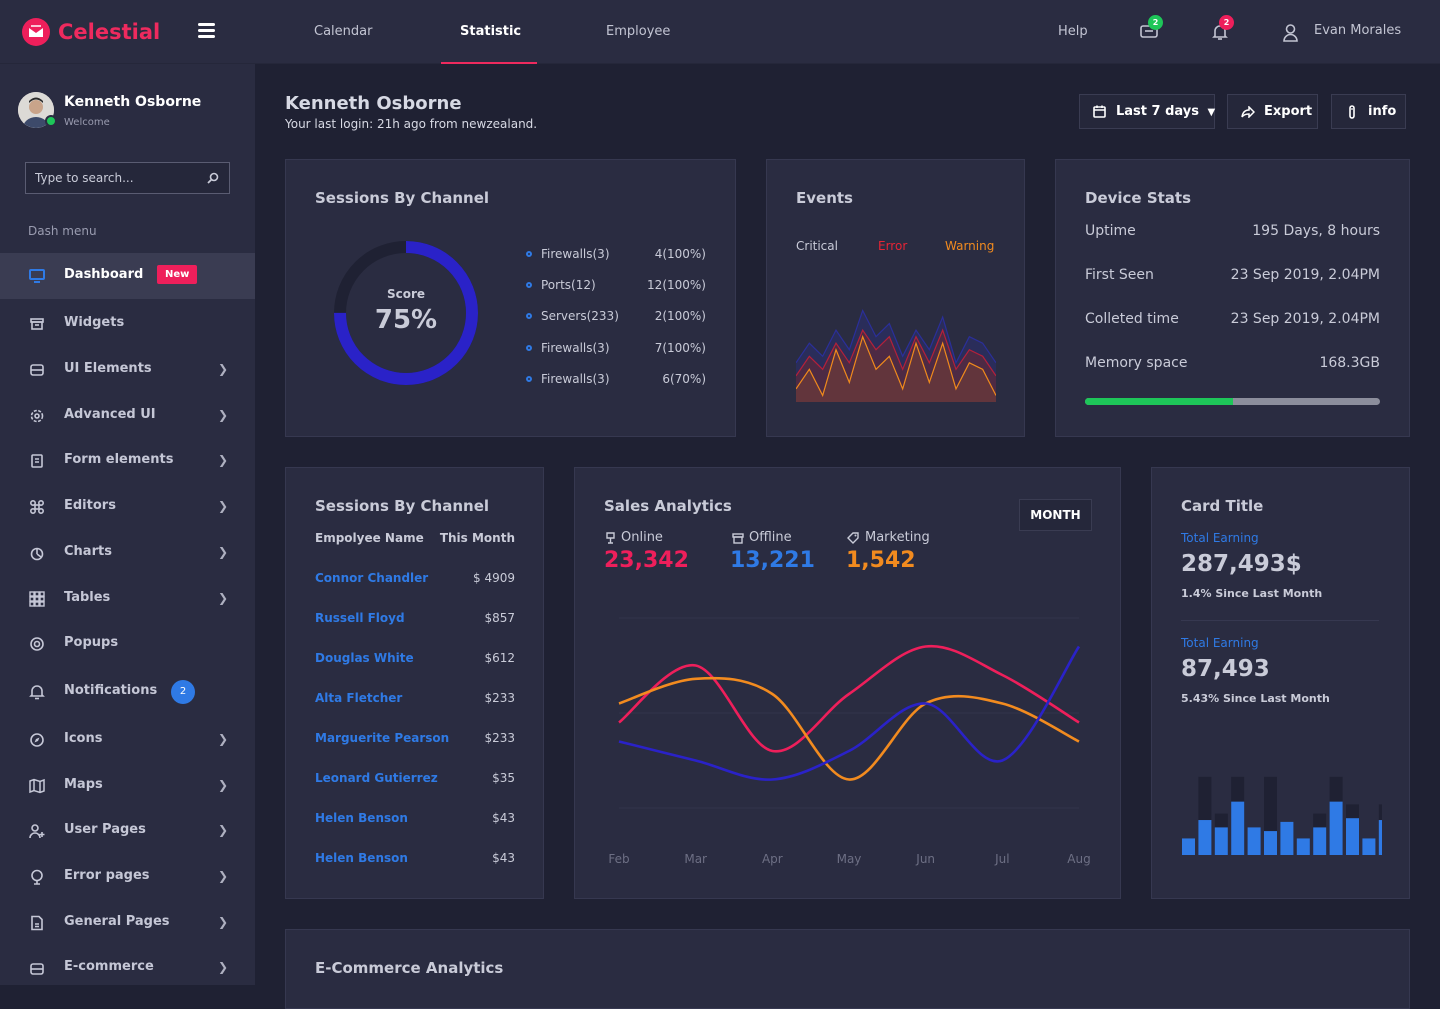 This screenshot has height=1009, width=1440. Describe the element at coordinates (680, 254) in the screenshot. I see `legend-value: 4(100%)` at that location.